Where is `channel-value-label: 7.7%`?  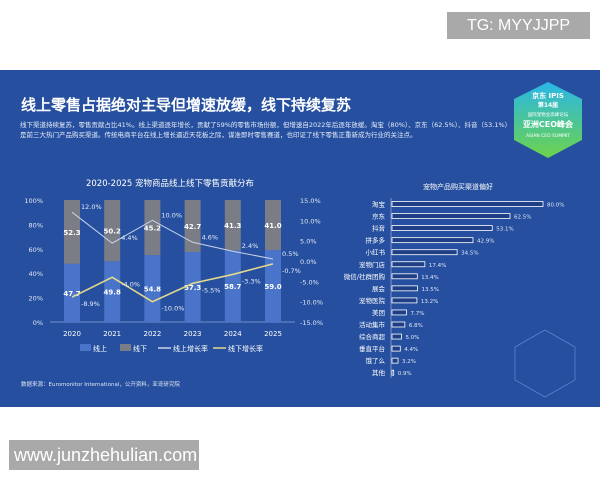
channel-value-label: 7.7% is located at coordinates (418, 314).